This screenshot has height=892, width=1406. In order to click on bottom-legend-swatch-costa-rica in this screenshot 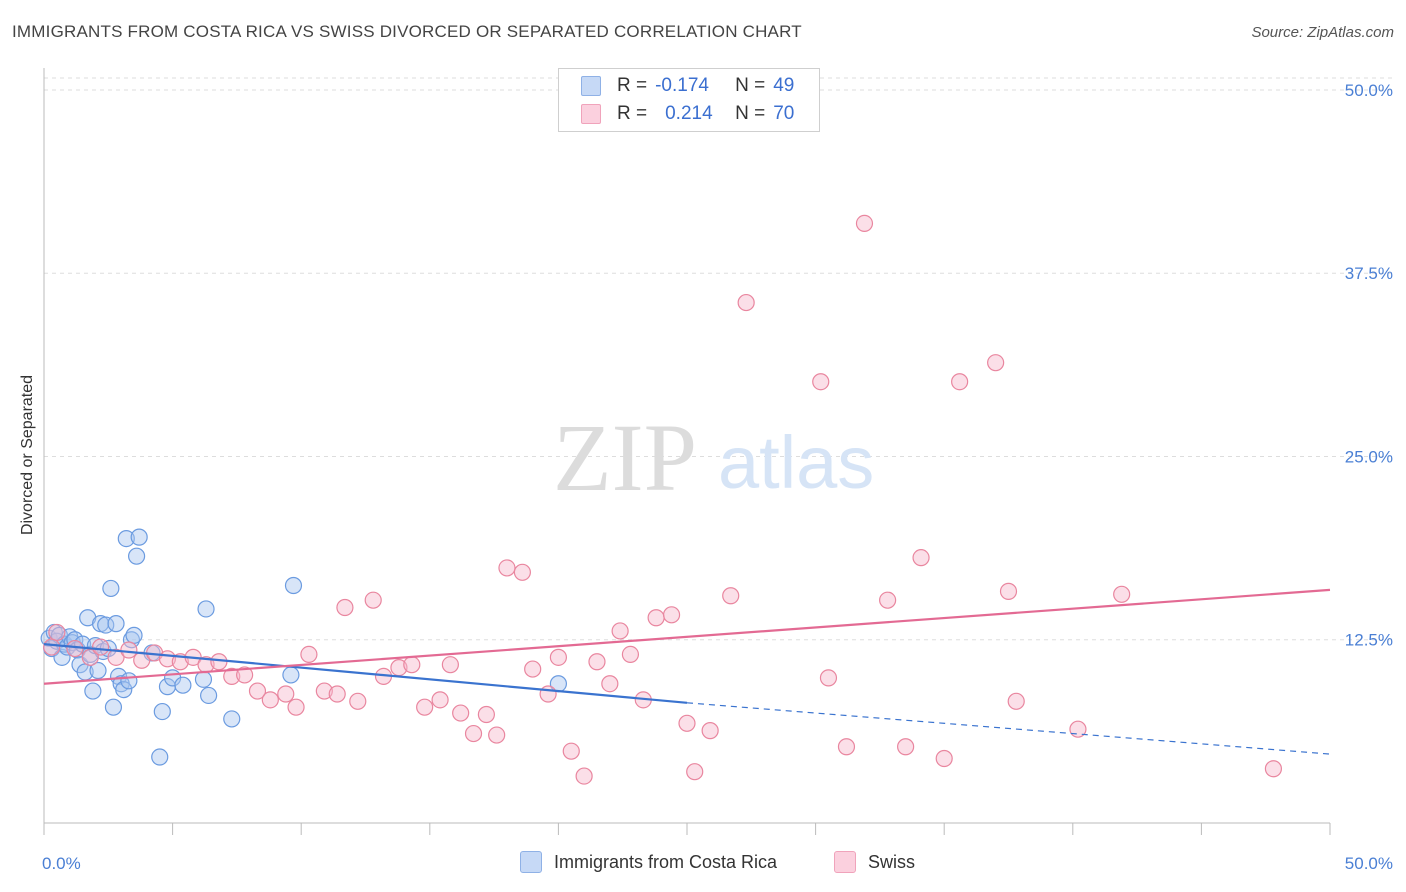, I will do `click(531, 862)`.